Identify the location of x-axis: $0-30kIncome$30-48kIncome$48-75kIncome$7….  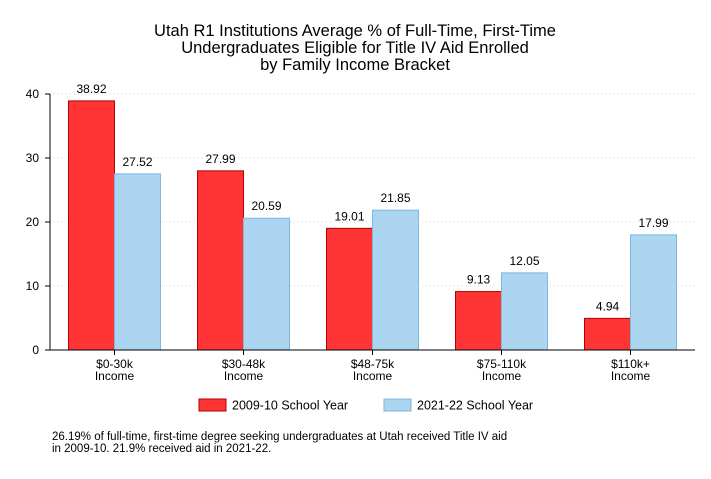
(372, 366).